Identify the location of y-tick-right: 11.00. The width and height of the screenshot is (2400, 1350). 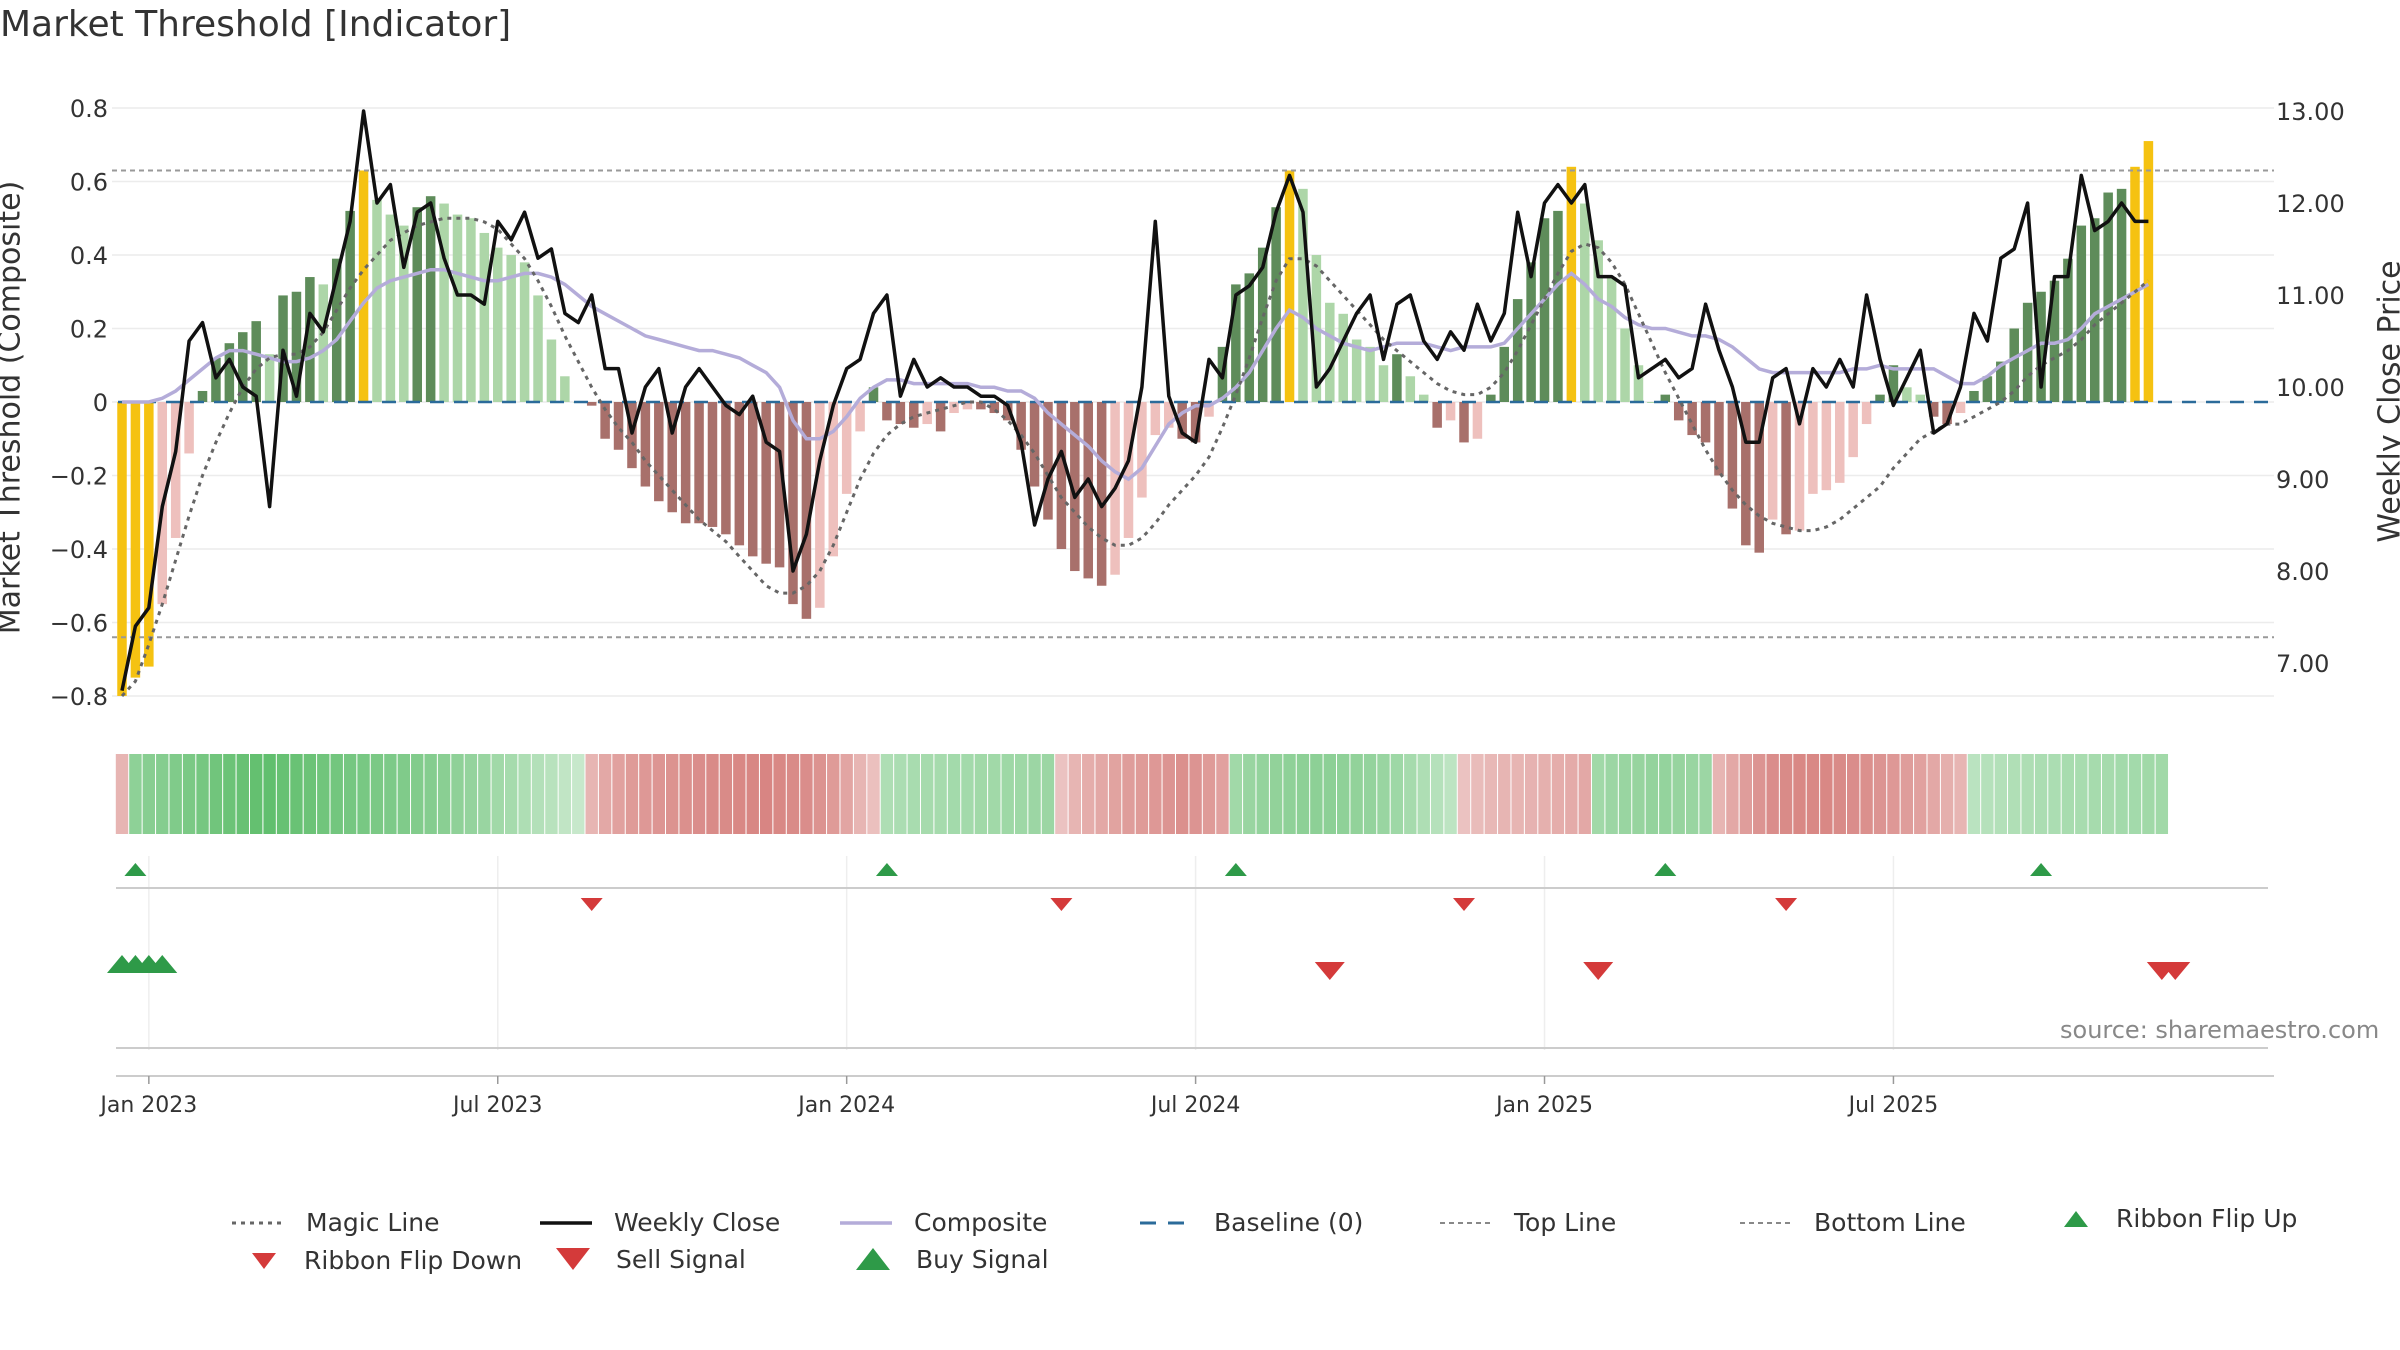
(2310, 296).